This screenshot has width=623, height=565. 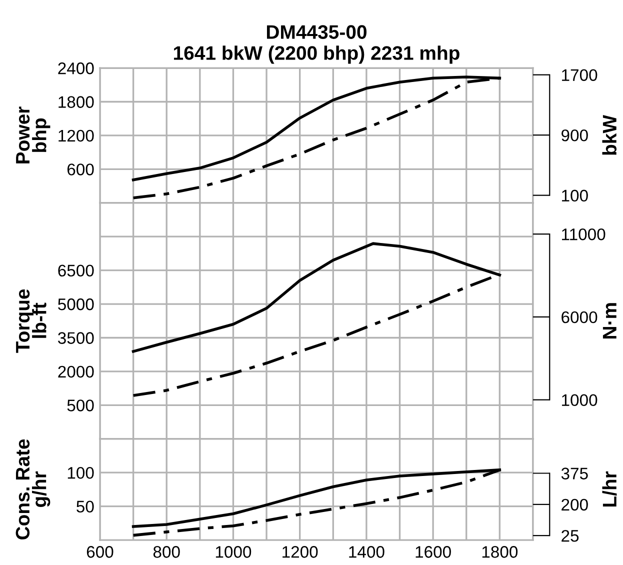 What do you see at coordinates (316, 32) in the screenshot?
I see `chart-title: DM4435-00` at bounding box center [316, 32].